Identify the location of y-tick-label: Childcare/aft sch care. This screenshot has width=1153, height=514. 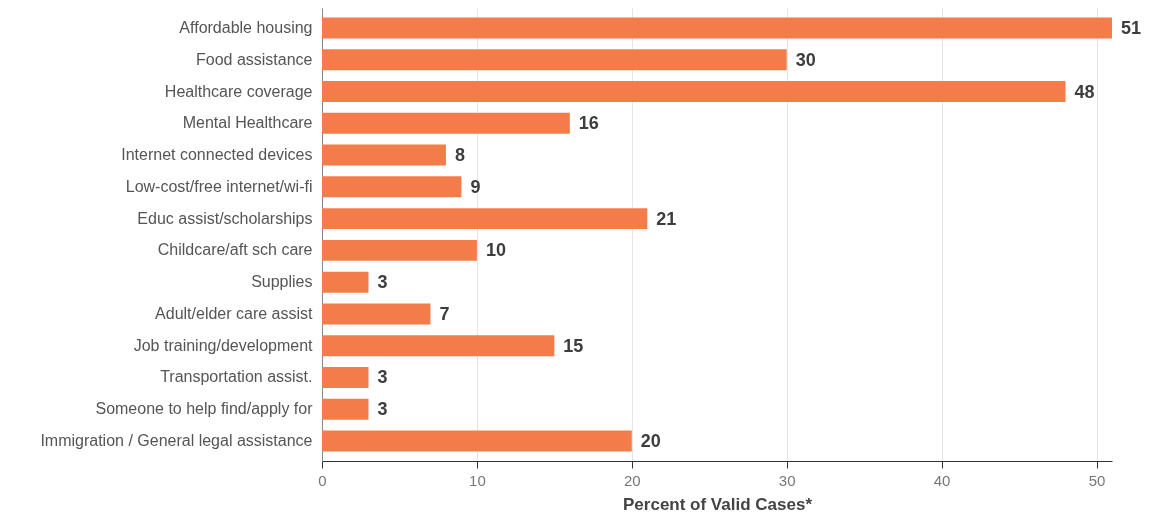
(235, 250).